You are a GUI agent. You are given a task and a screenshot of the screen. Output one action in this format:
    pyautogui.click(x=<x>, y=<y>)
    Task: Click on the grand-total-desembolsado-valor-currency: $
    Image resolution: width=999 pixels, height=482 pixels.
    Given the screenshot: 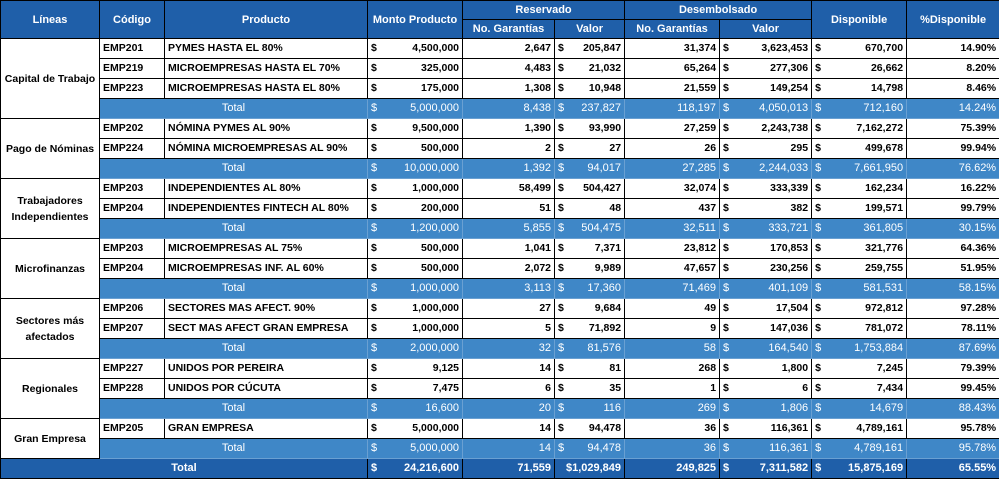 What is the action you would take?
    pyautogui.click(x=727, y=468)
    